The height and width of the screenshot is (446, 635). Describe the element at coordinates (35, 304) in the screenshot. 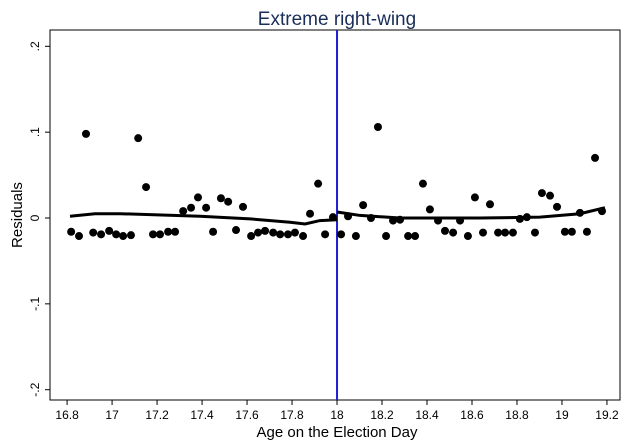

I see `y-tick-label: -.1` at that location.